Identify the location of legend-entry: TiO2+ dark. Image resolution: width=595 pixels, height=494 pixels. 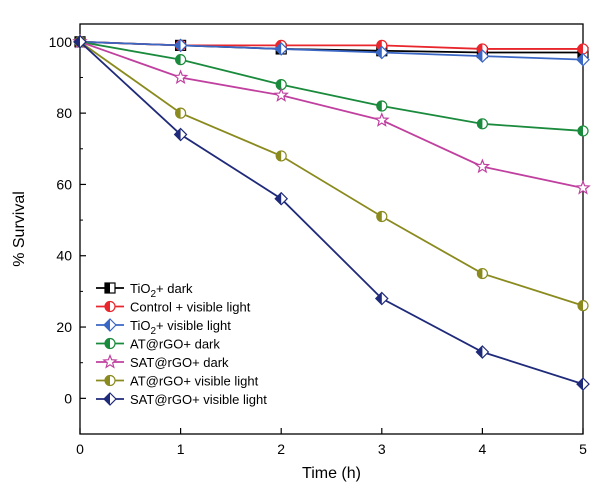
(144, 290).